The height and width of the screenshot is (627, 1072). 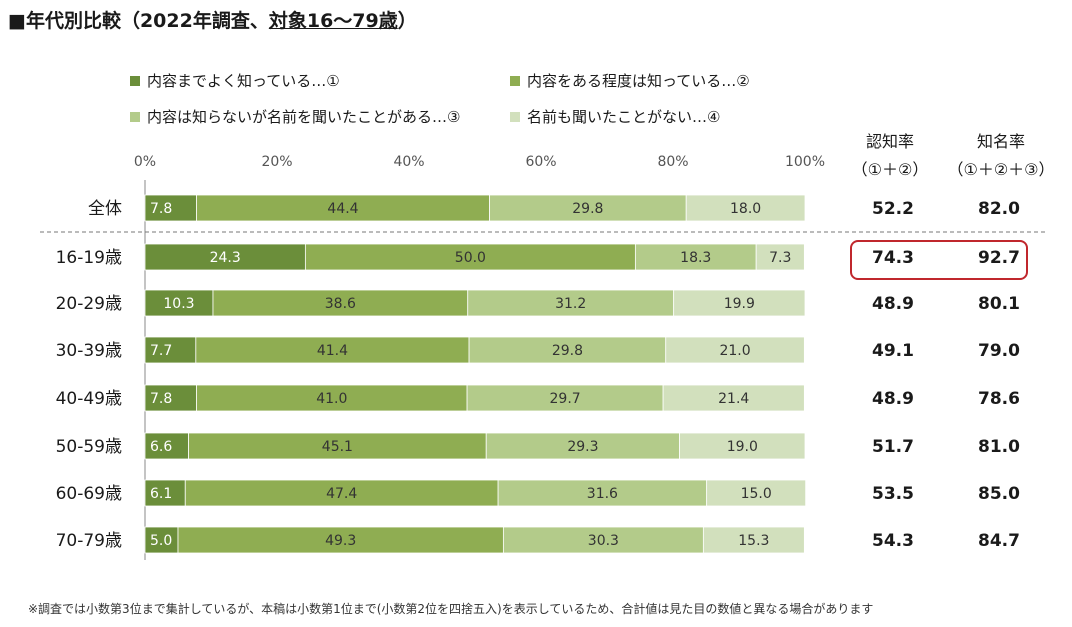 What do you see at coordinates (1001, 155) in the screenshot?
I see `name-recognition-header: 知名率 （①＋②＋③）` at bounding box center [1001, 155].